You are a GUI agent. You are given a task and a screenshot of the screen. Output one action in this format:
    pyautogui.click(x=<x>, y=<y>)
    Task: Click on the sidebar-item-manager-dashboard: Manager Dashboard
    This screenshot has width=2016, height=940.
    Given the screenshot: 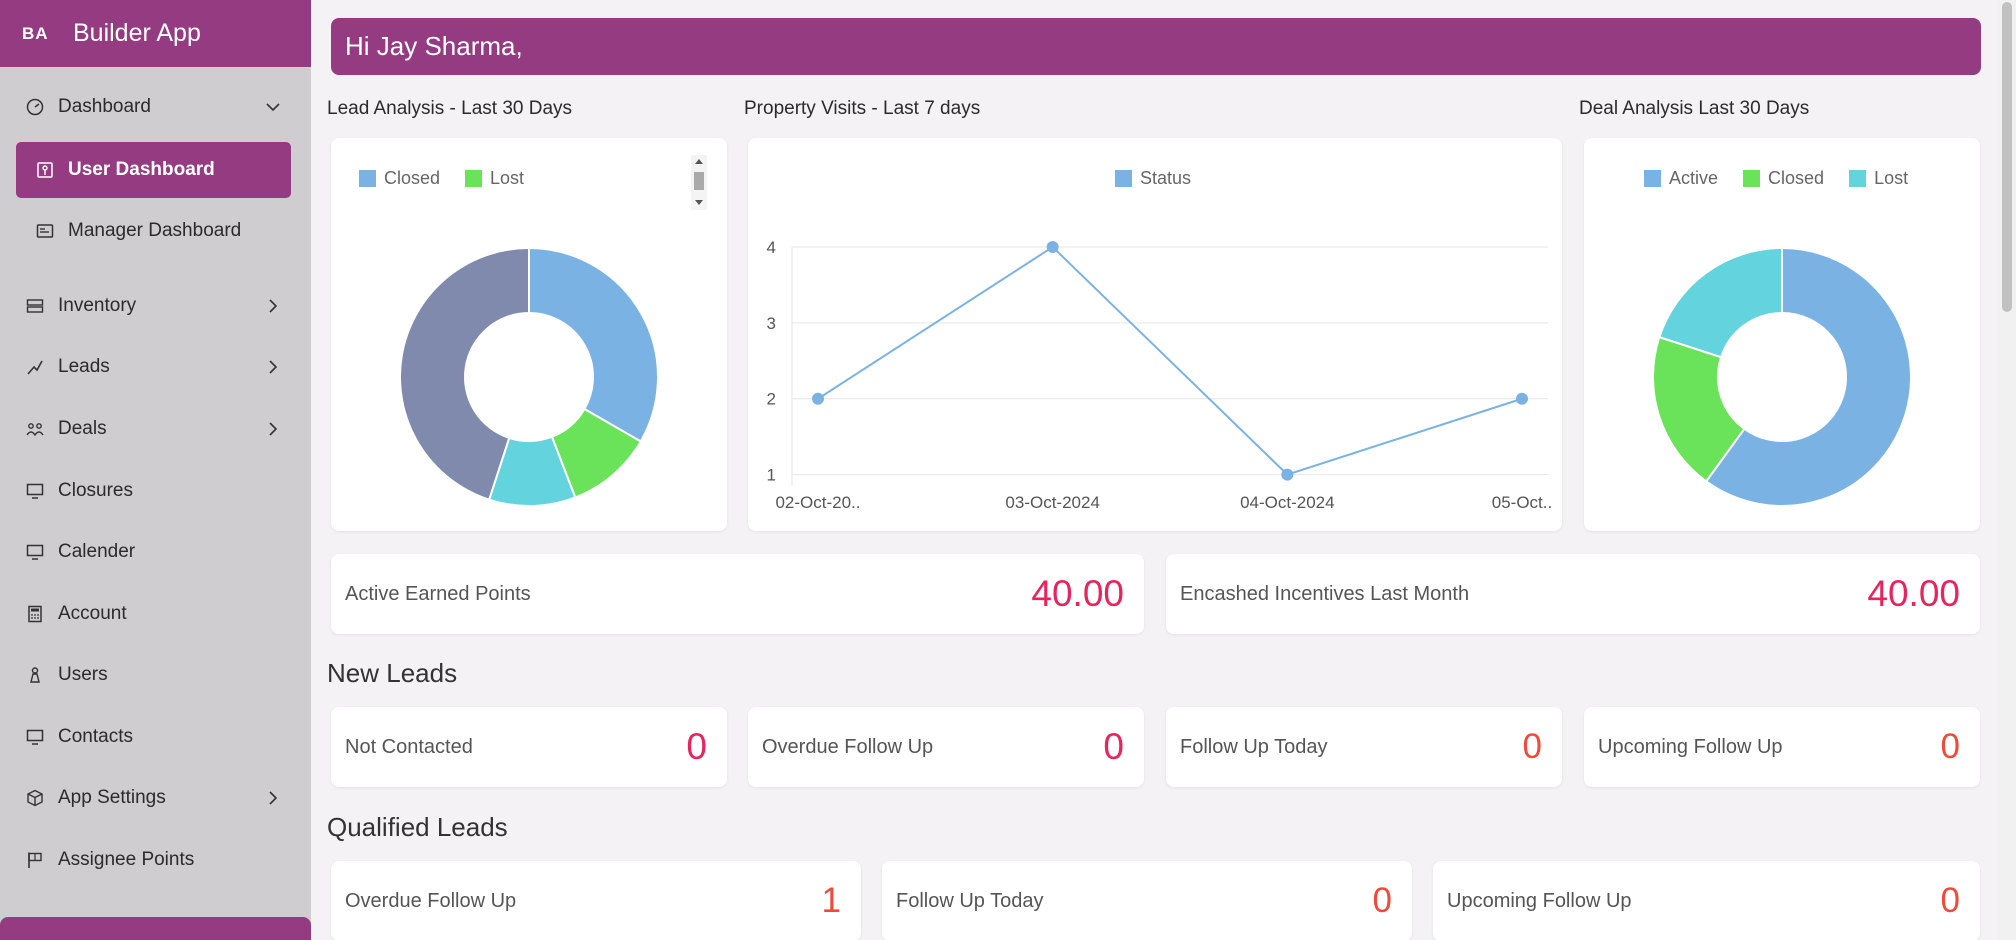 What is the action you would take?
    pyautogui.click(x=155, y=231)
    